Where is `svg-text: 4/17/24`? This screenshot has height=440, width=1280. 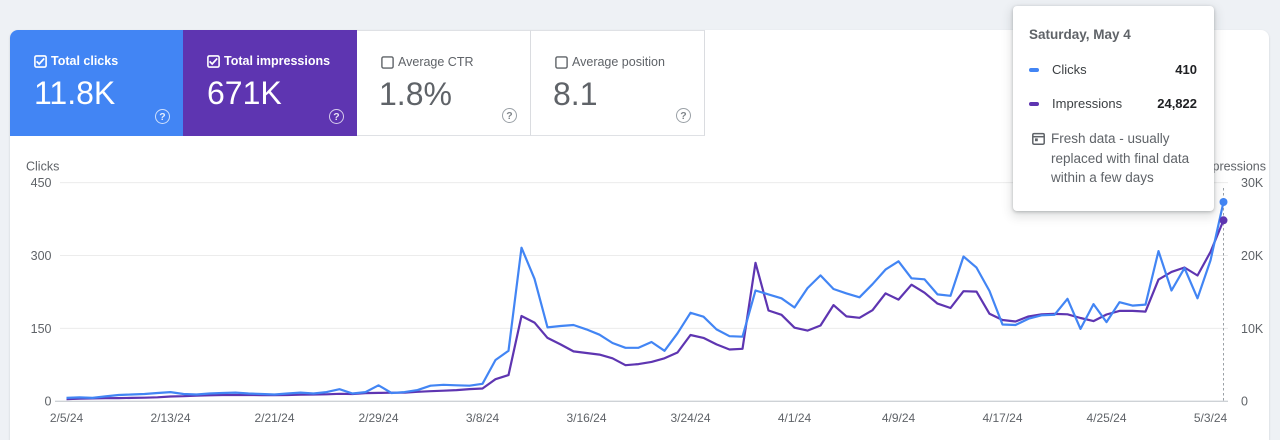 svg-text: 4/17/24 is located at coordinates (1002, 418).